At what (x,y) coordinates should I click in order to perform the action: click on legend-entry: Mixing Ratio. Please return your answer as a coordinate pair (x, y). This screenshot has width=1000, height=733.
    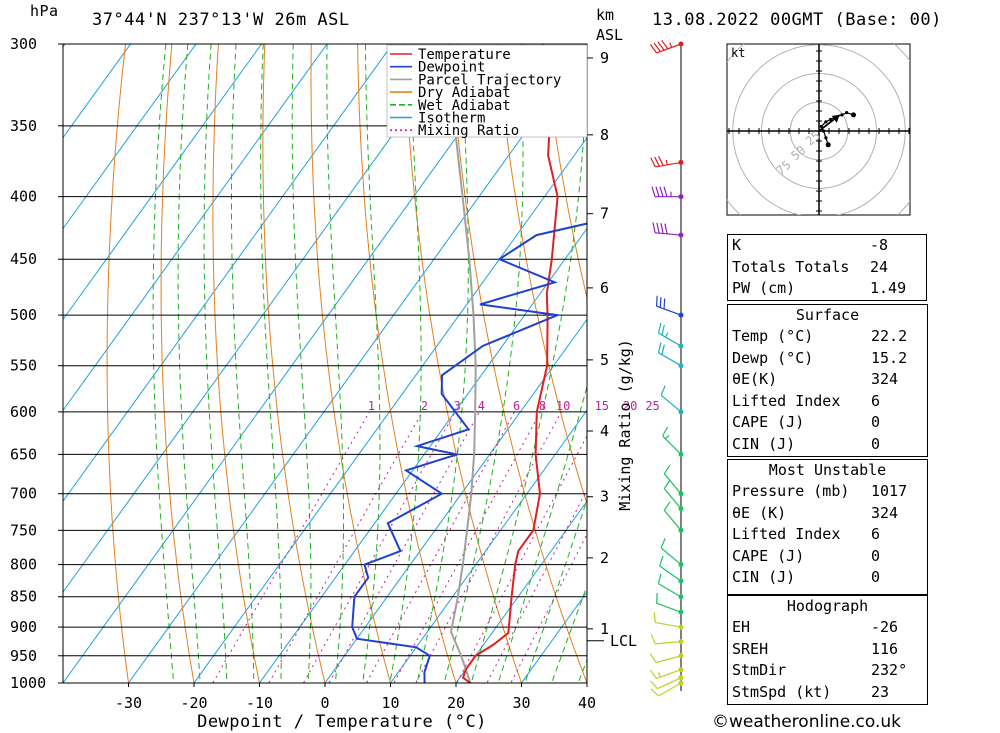
    Looking at the image, I should click on (468, 131).